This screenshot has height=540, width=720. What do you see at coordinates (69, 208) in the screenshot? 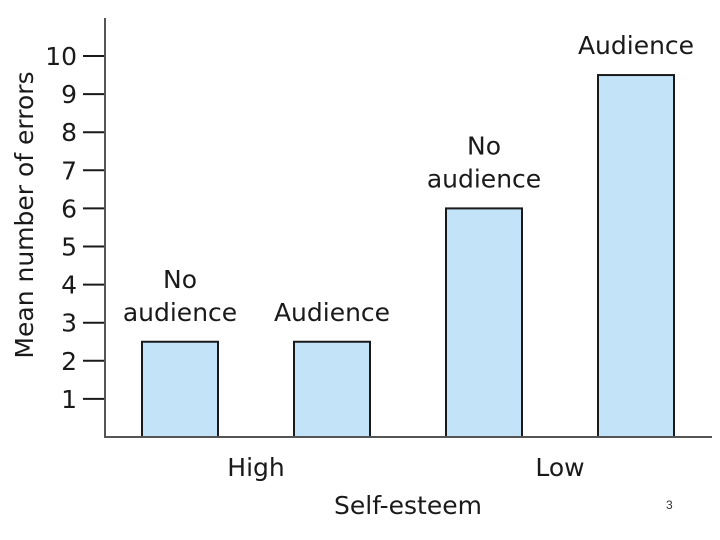
I see `y-tick-label: 6` at bounding box center [69, 208].